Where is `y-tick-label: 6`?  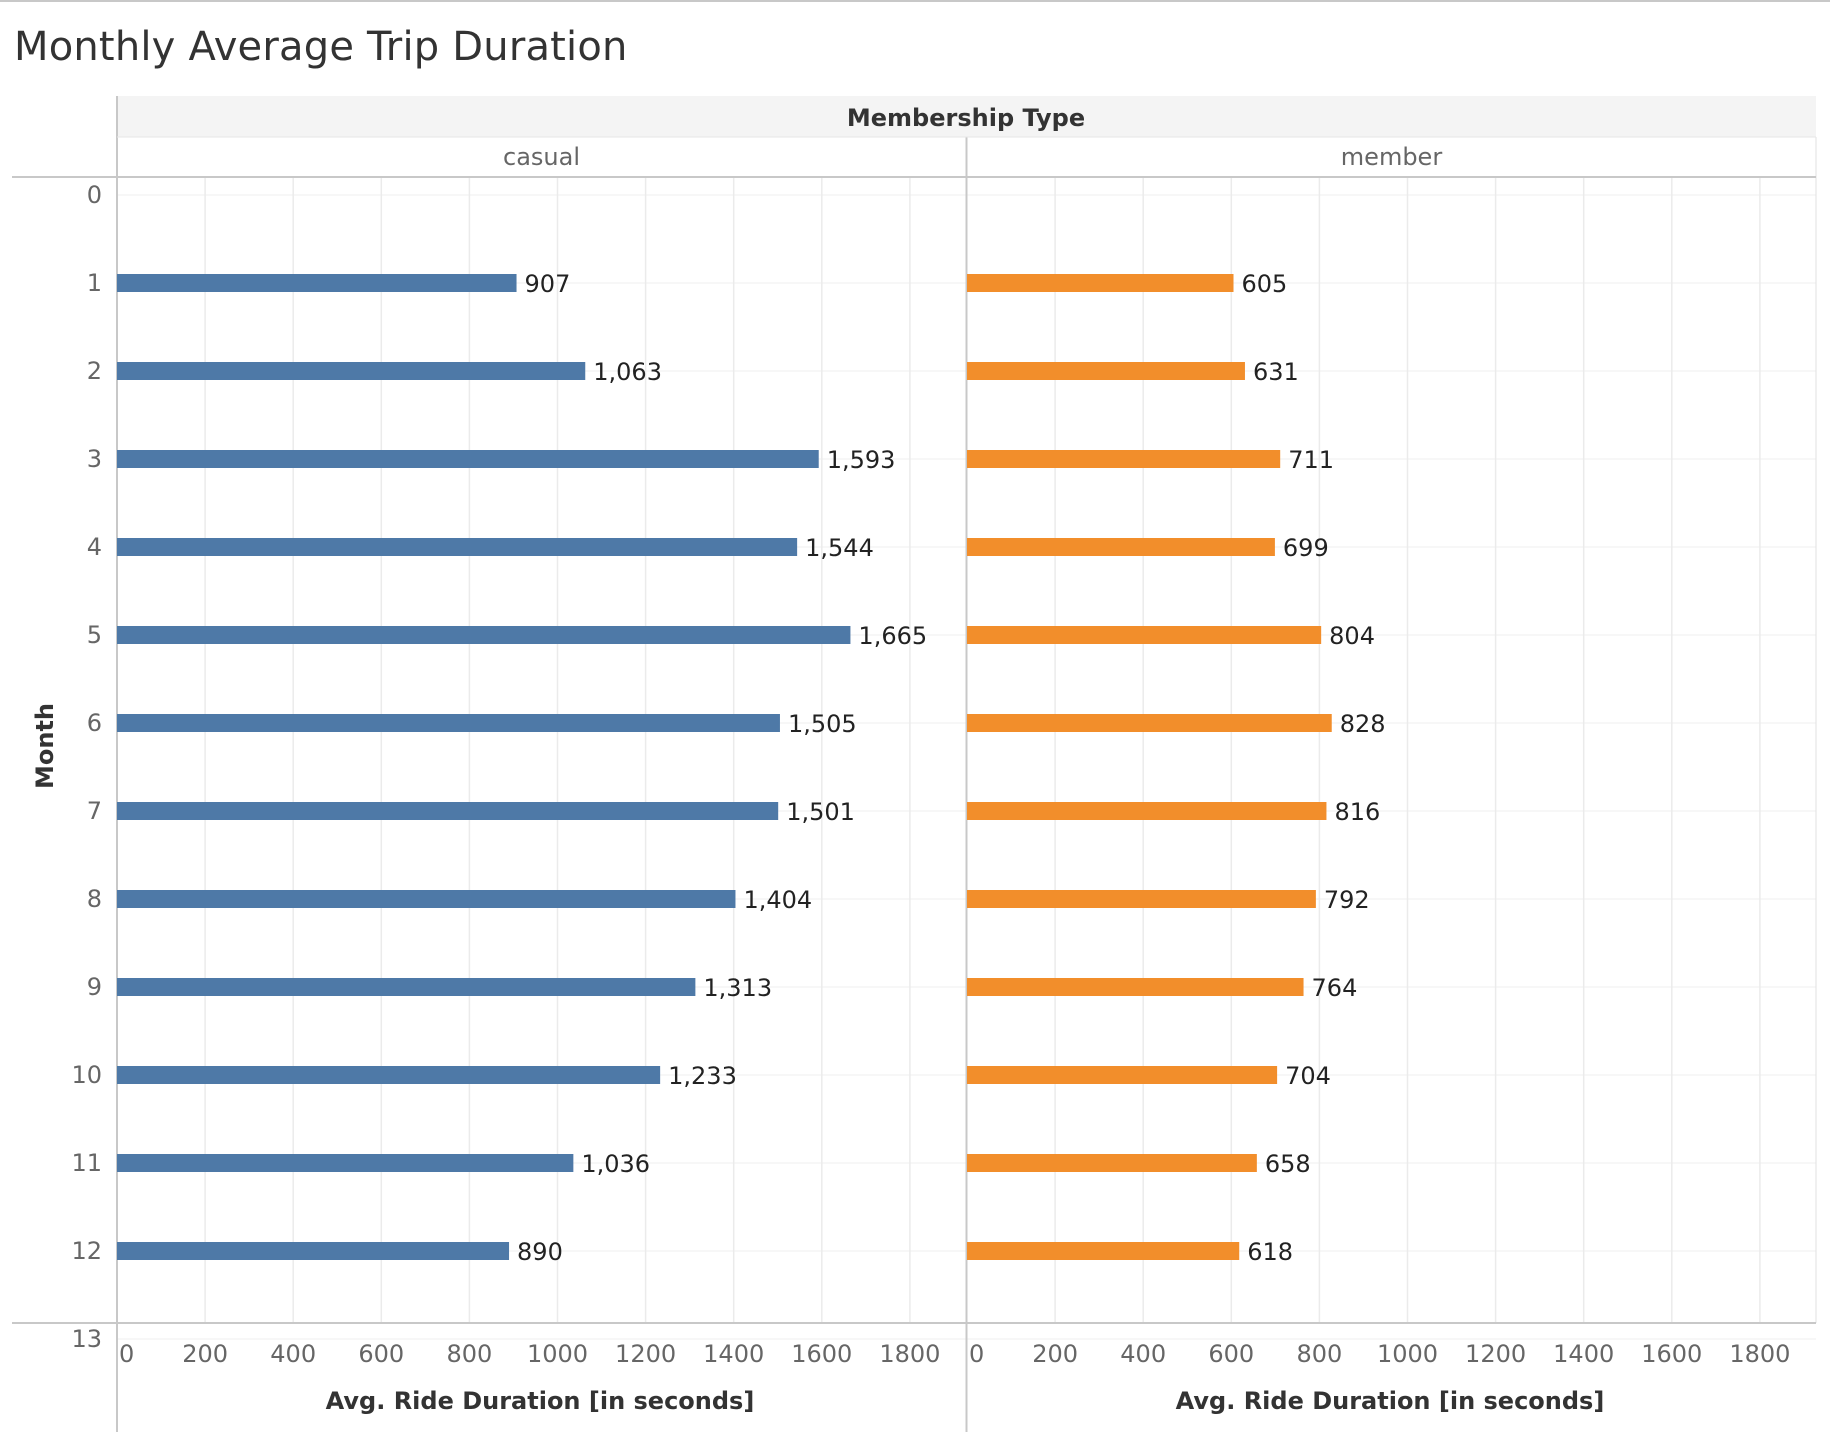 y-tick-label: 6 is located at coordinates (94, 723).